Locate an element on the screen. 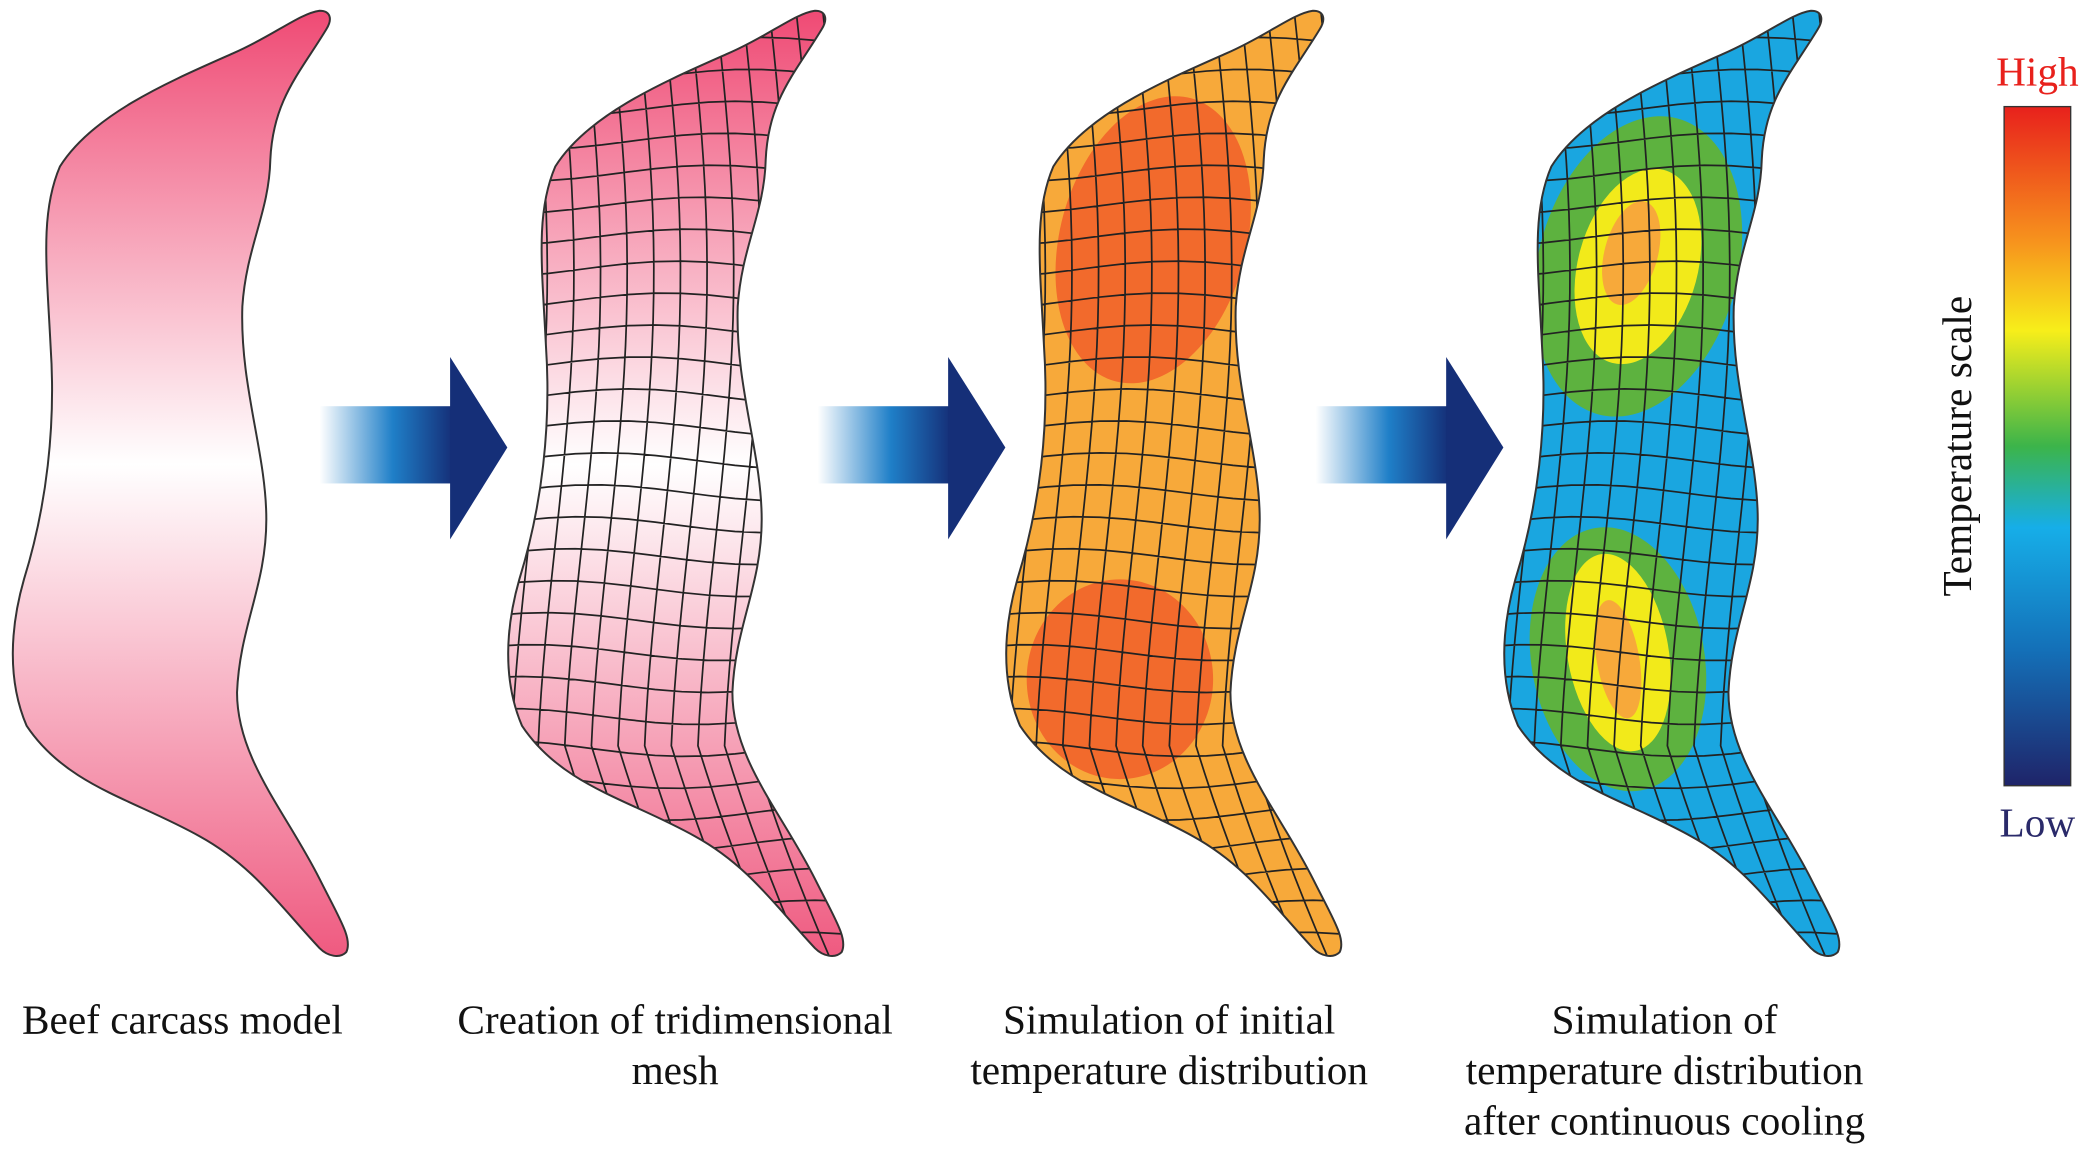 The height and width of the screenshot is (1156, 2088). high-label: High is located at coordinates (2037, 71).